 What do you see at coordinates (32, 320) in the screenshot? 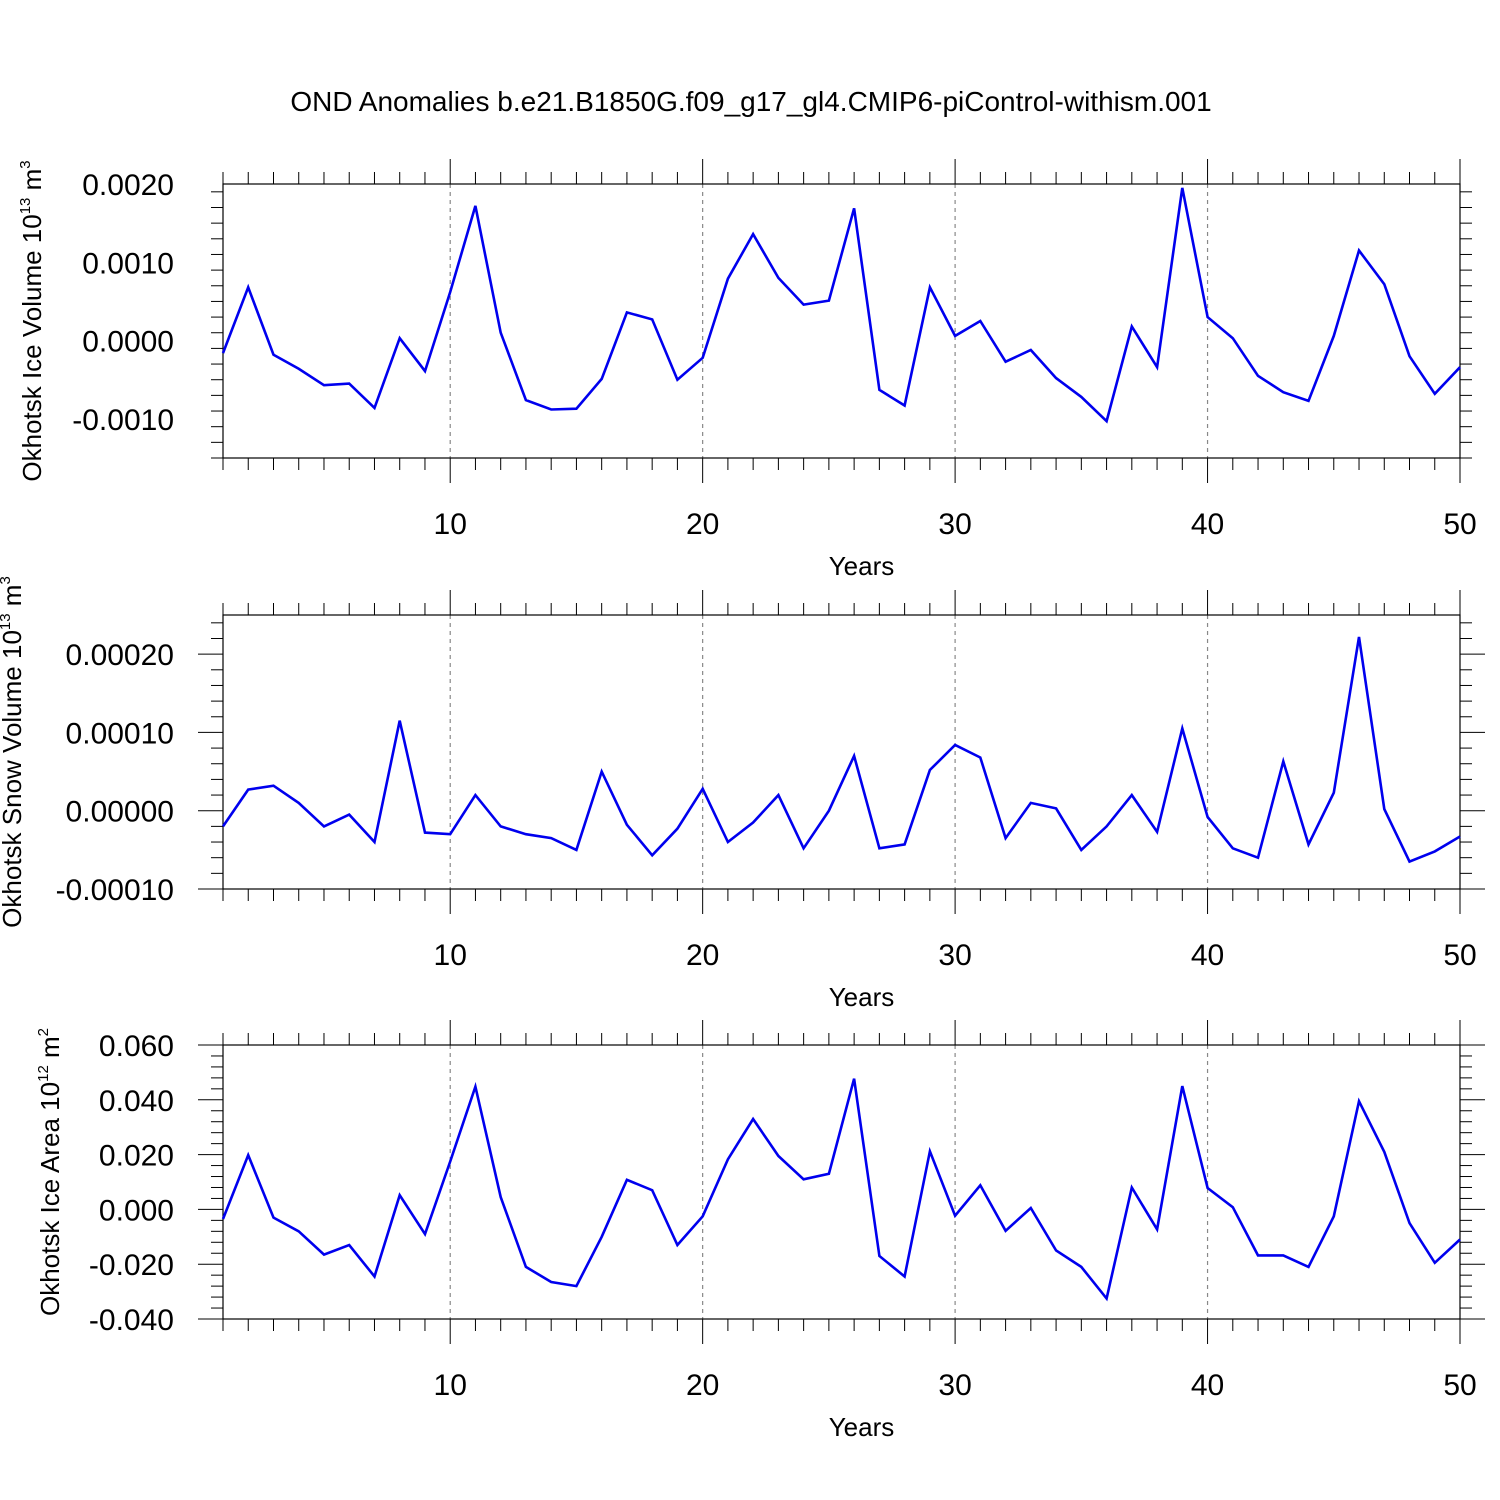
I see `y-axis-title: Okhotsk Ice Volume 1013 m3` at bounding box center [32, 320].